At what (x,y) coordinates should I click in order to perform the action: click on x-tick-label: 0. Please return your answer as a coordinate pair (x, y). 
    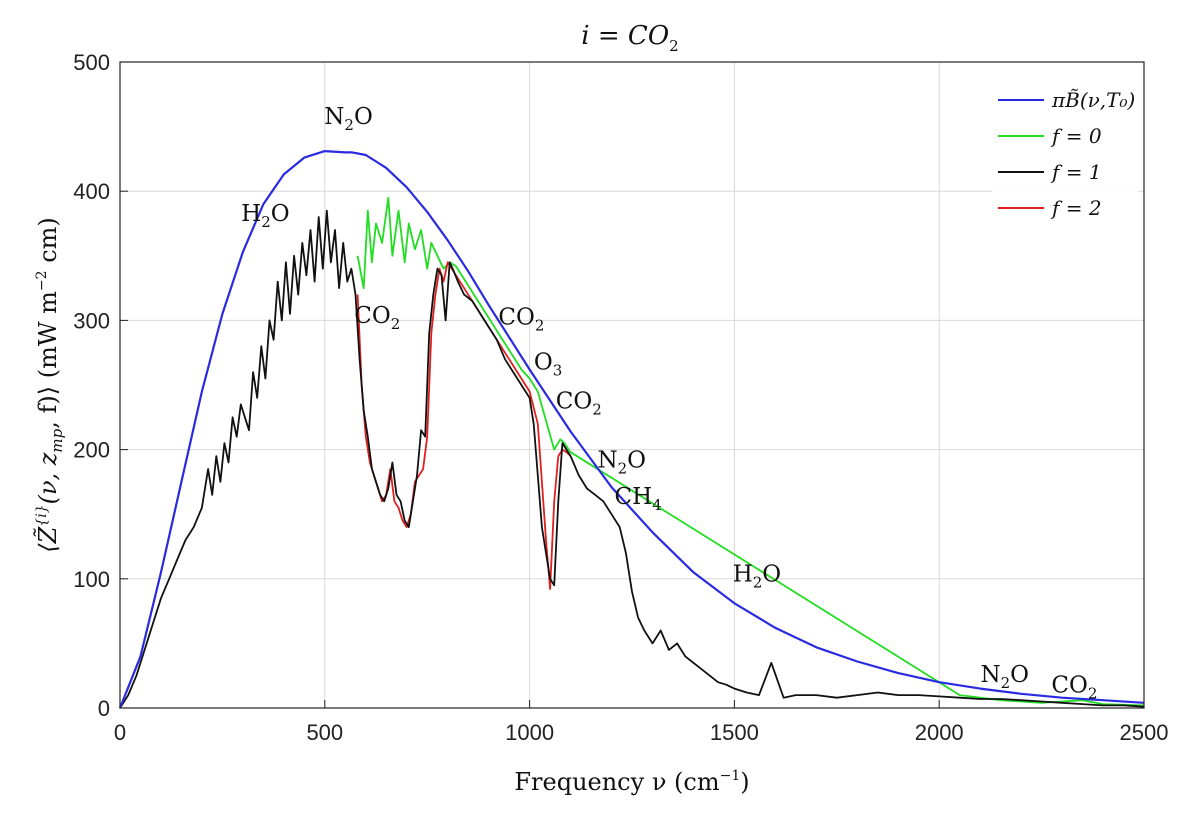
    Looking at the image, I should click on (120, 732).